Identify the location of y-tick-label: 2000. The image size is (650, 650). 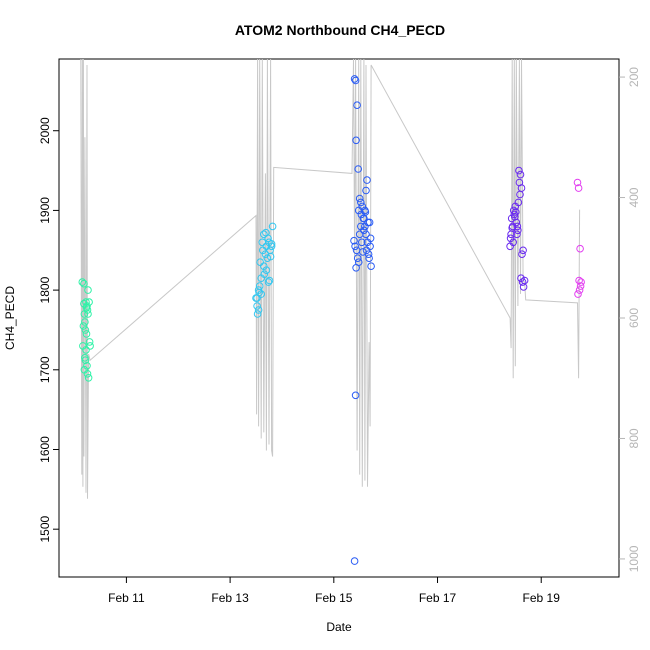
(45, 130).